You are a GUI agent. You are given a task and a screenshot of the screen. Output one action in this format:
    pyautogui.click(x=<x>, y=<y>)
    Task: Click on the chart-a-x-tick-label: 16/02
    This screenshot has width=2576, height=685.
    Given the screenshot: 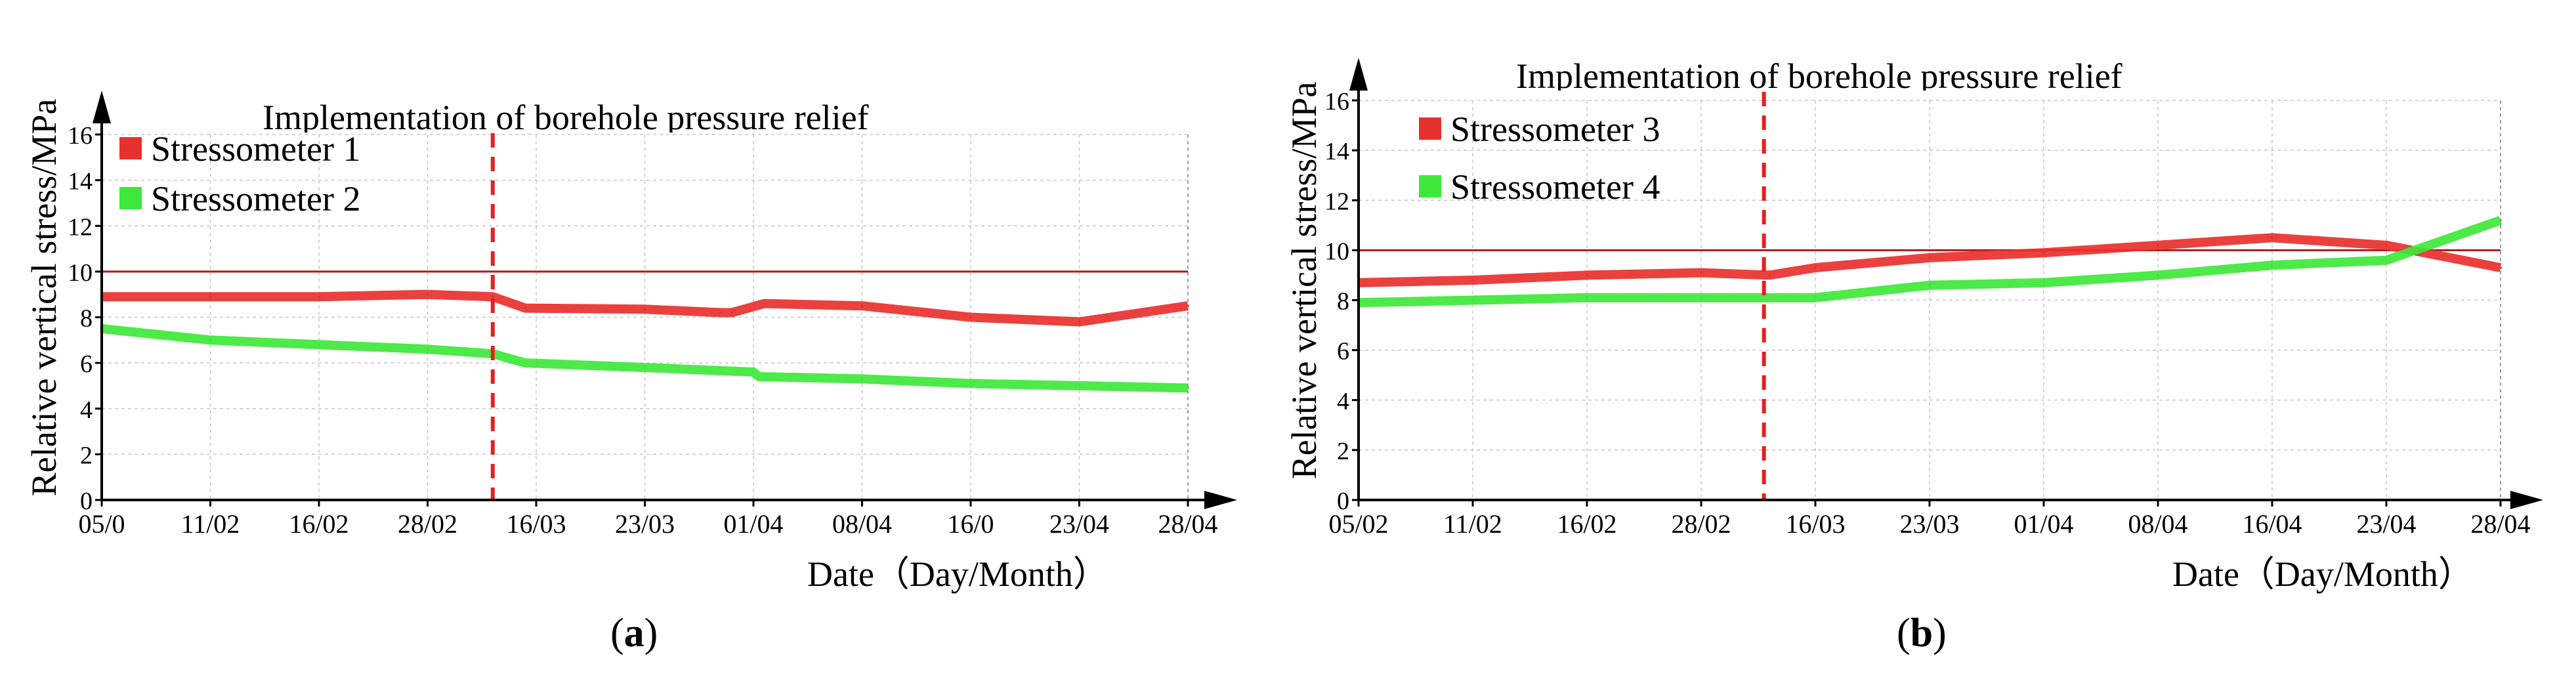 What is the action you would take?
    pyautogui.click(x=318, y=524)
    